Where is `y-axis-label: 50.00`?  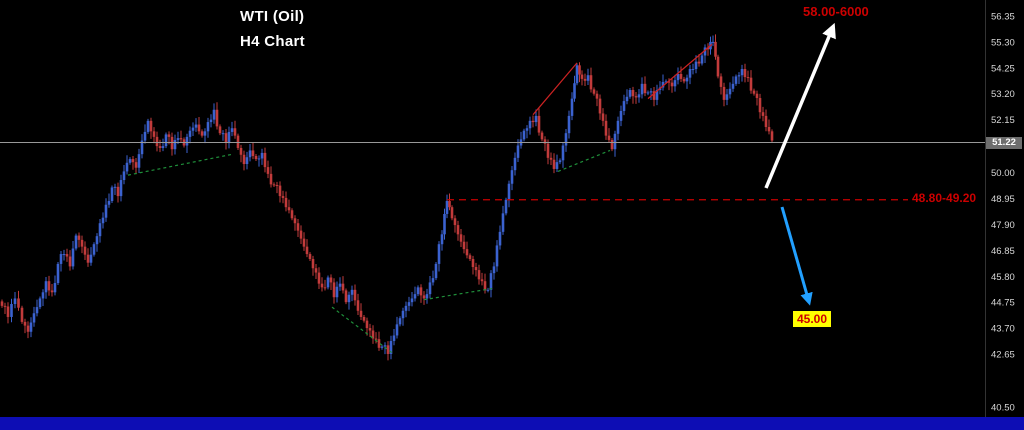
y-axis-label: 50.00 is located at coordinates (1003, 173).